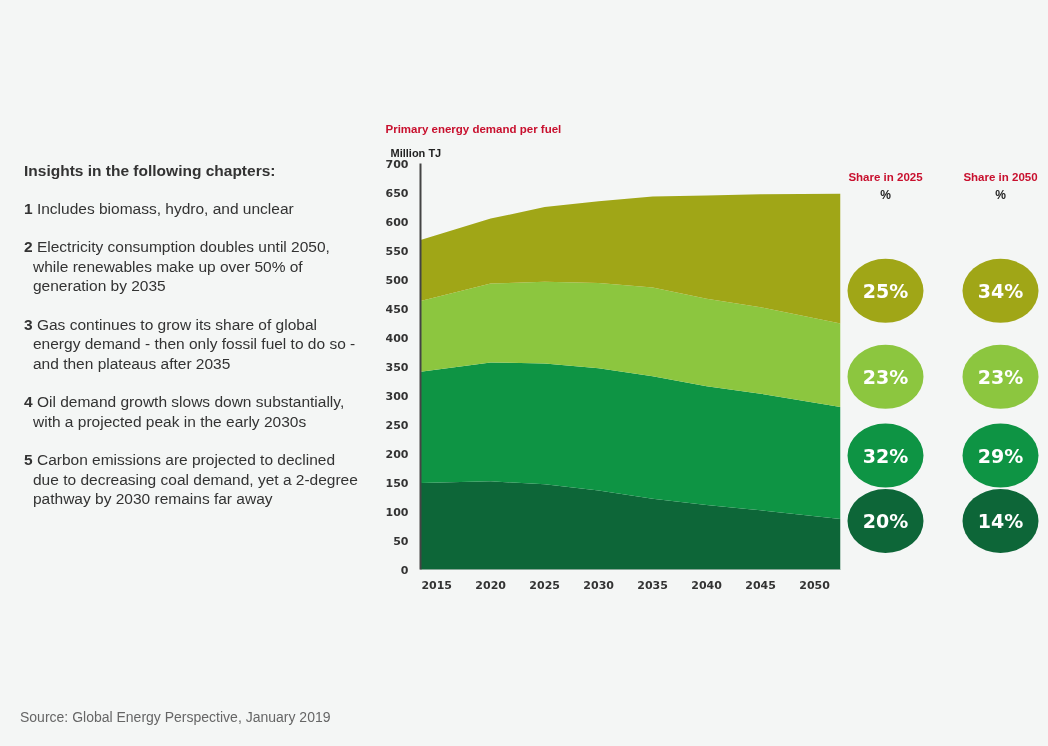 Image resolution: width=1048 pixels, height=746 pixels. What do you see at coordinates (397, 454) in the screenshot?
I see `y-tick-label: 200` at bounding box center [397, 454].